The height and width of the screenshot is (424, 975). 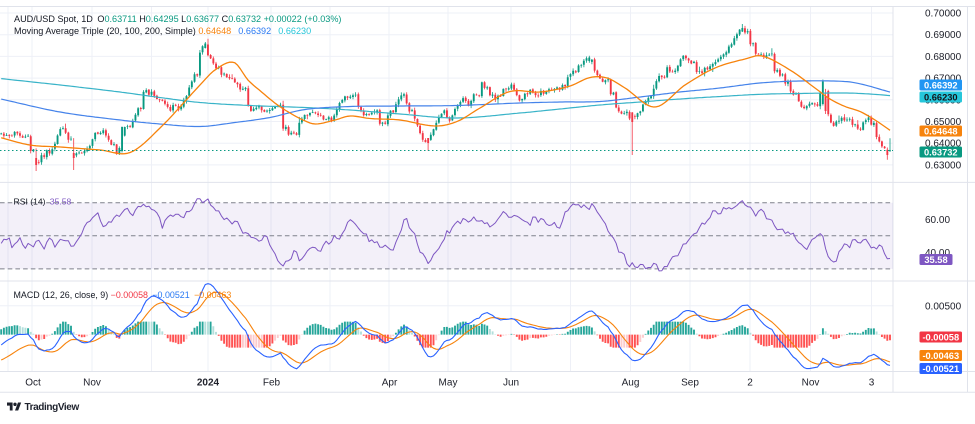 What do you see at coordinates (937, 253) in the screenshot?
I see `svg-text: 40.00` at bounding box center [937, 253].